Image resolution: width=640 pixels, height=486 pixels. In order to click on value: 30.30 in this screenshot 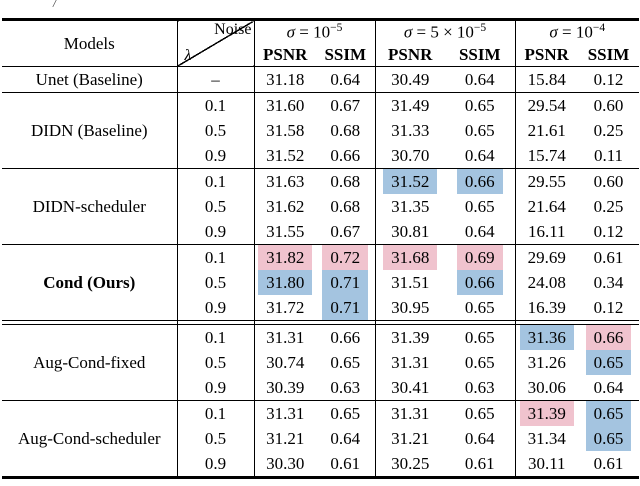, I will do `click(285, 463)`.